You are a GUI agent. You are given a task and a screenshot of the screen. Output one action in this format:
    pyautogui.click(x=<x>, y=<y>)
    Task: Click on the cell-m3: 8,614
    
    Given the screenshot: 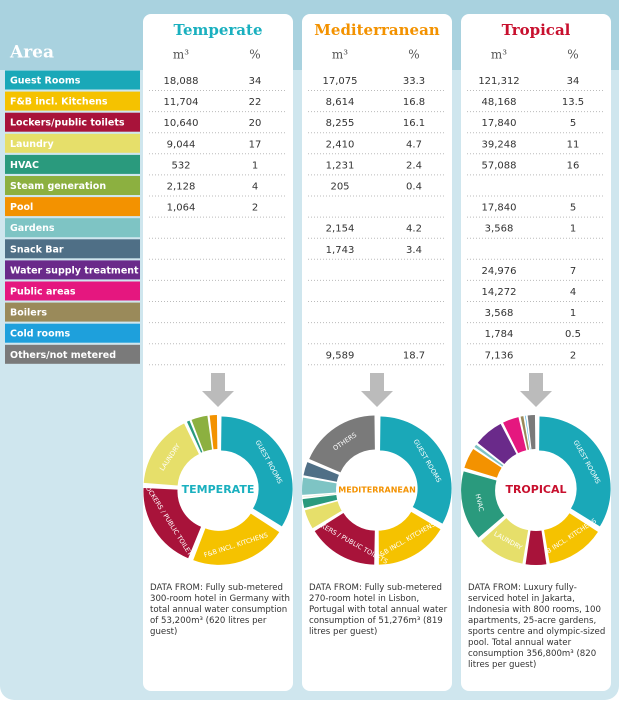 What is the action you would take?
    pyautogui.click(x=340, y=102)
    